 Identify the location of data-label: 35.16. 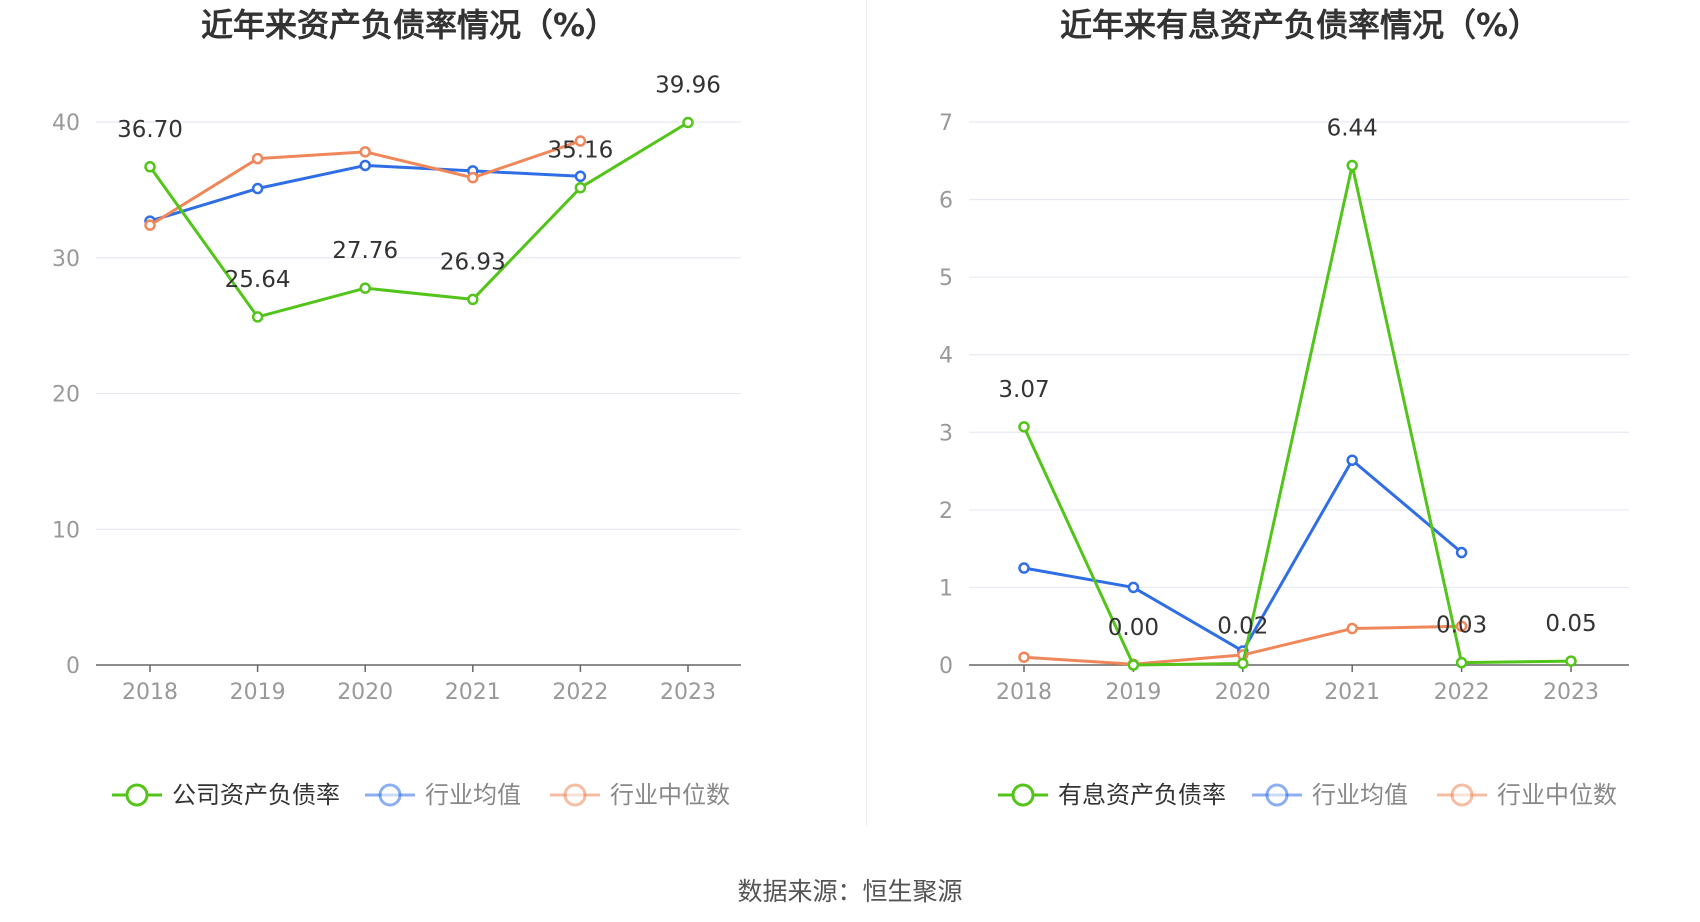
(580, 151).